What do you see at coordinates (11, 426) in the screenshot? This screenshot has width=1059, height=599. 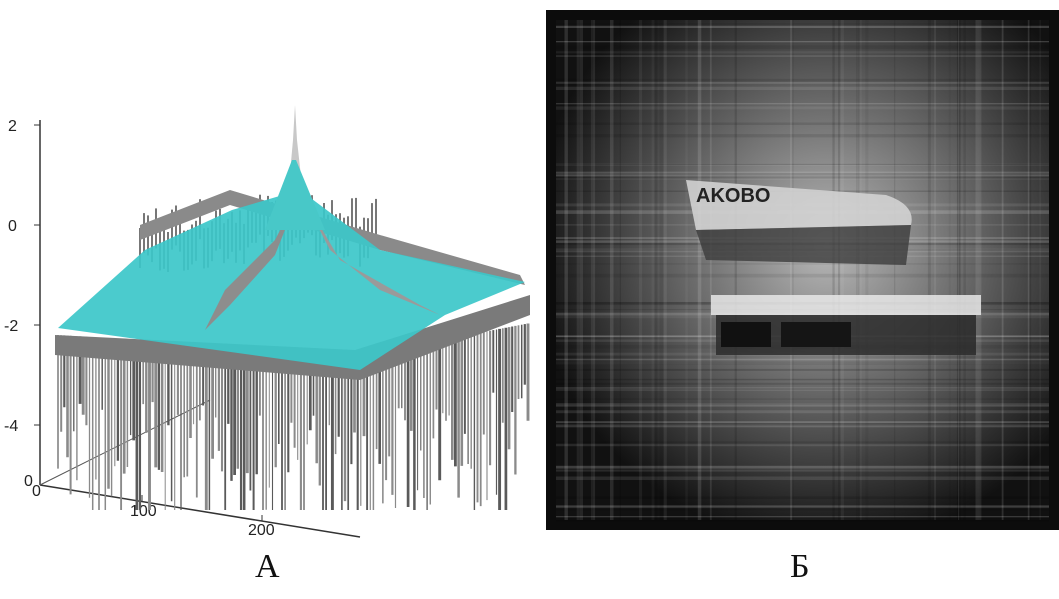 I see `z-tick-label: -4` at bounding box center [11, 426].